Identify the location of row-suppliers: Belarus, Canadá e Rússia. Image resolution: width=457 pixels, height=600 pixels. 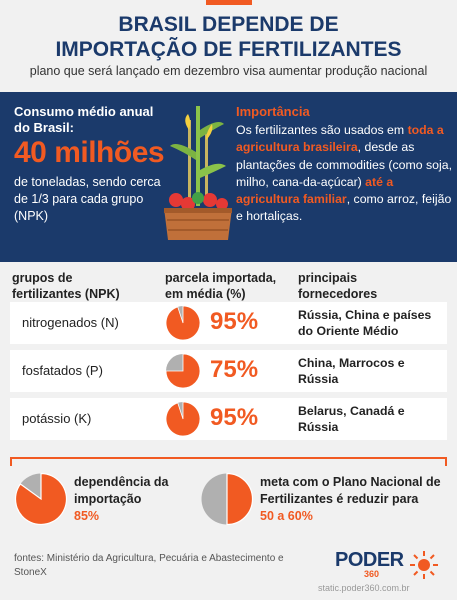
(351, 419).